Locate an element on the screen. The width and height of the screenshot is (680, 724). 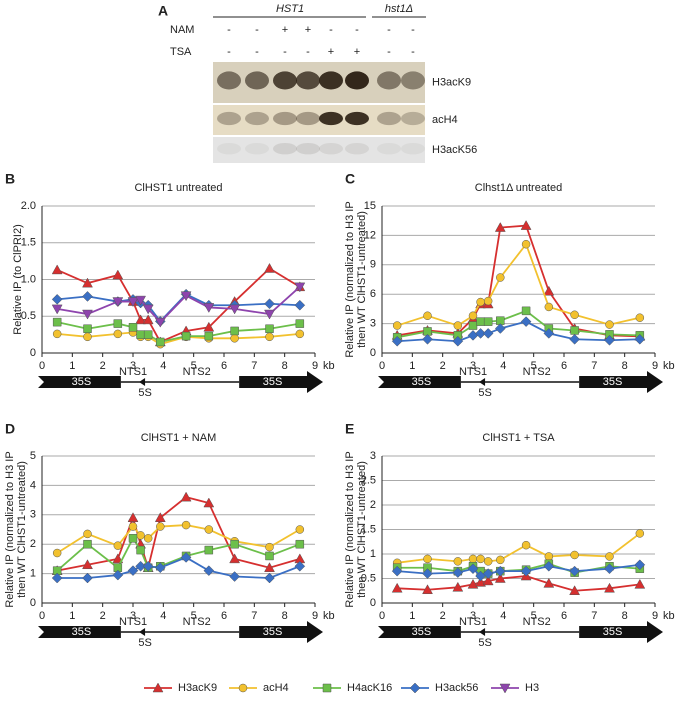
panel-label: D is located at coordinates (10, 429).